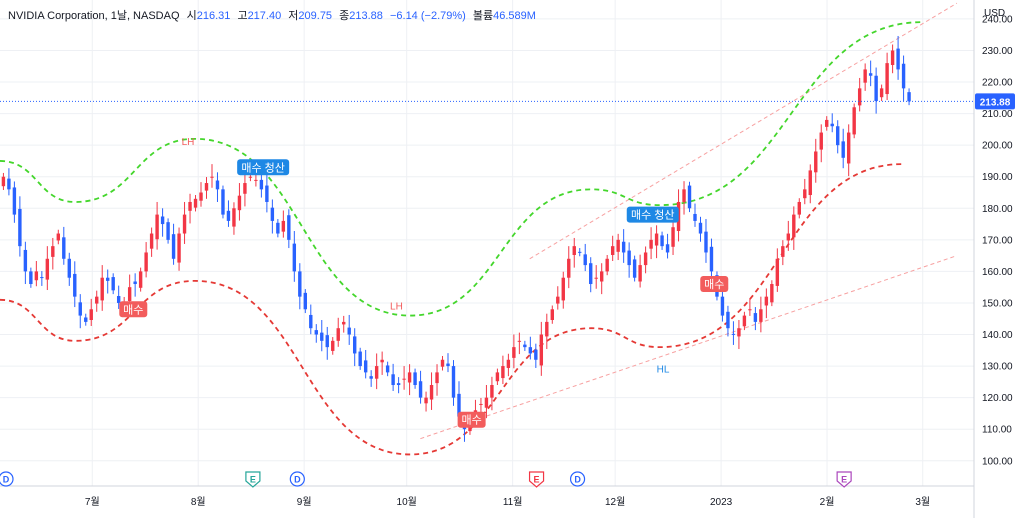 This screenshot has height=518, width=1024. I want to click on time-axis: 7월 8월 9월 10월 11월 12월 2023 2월 3월, so click(487, 496).